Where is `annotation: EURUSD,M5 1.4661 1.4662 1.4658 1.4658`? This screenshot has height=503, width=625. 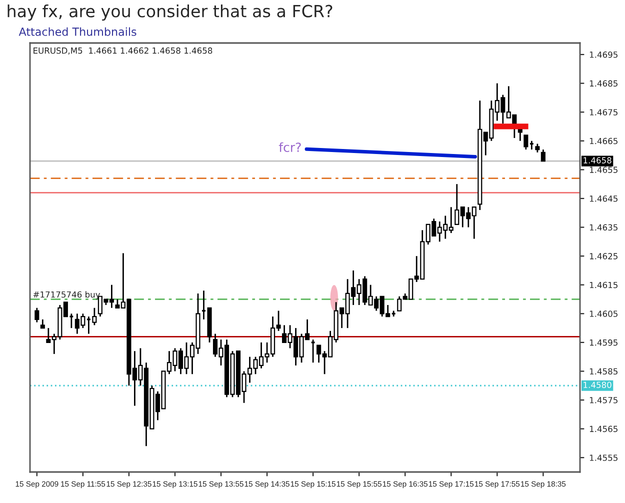
annotation: EURUSD,M5 1.4661 1.4662 1.4658 1.4658 is located at coordinates (123, 51).